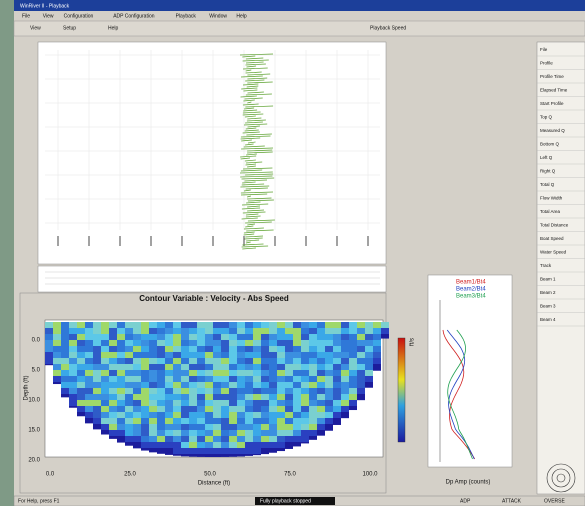 This screenshot has height=506, width=585. I want to click on status-indicator: ADP, so click(465, 501).